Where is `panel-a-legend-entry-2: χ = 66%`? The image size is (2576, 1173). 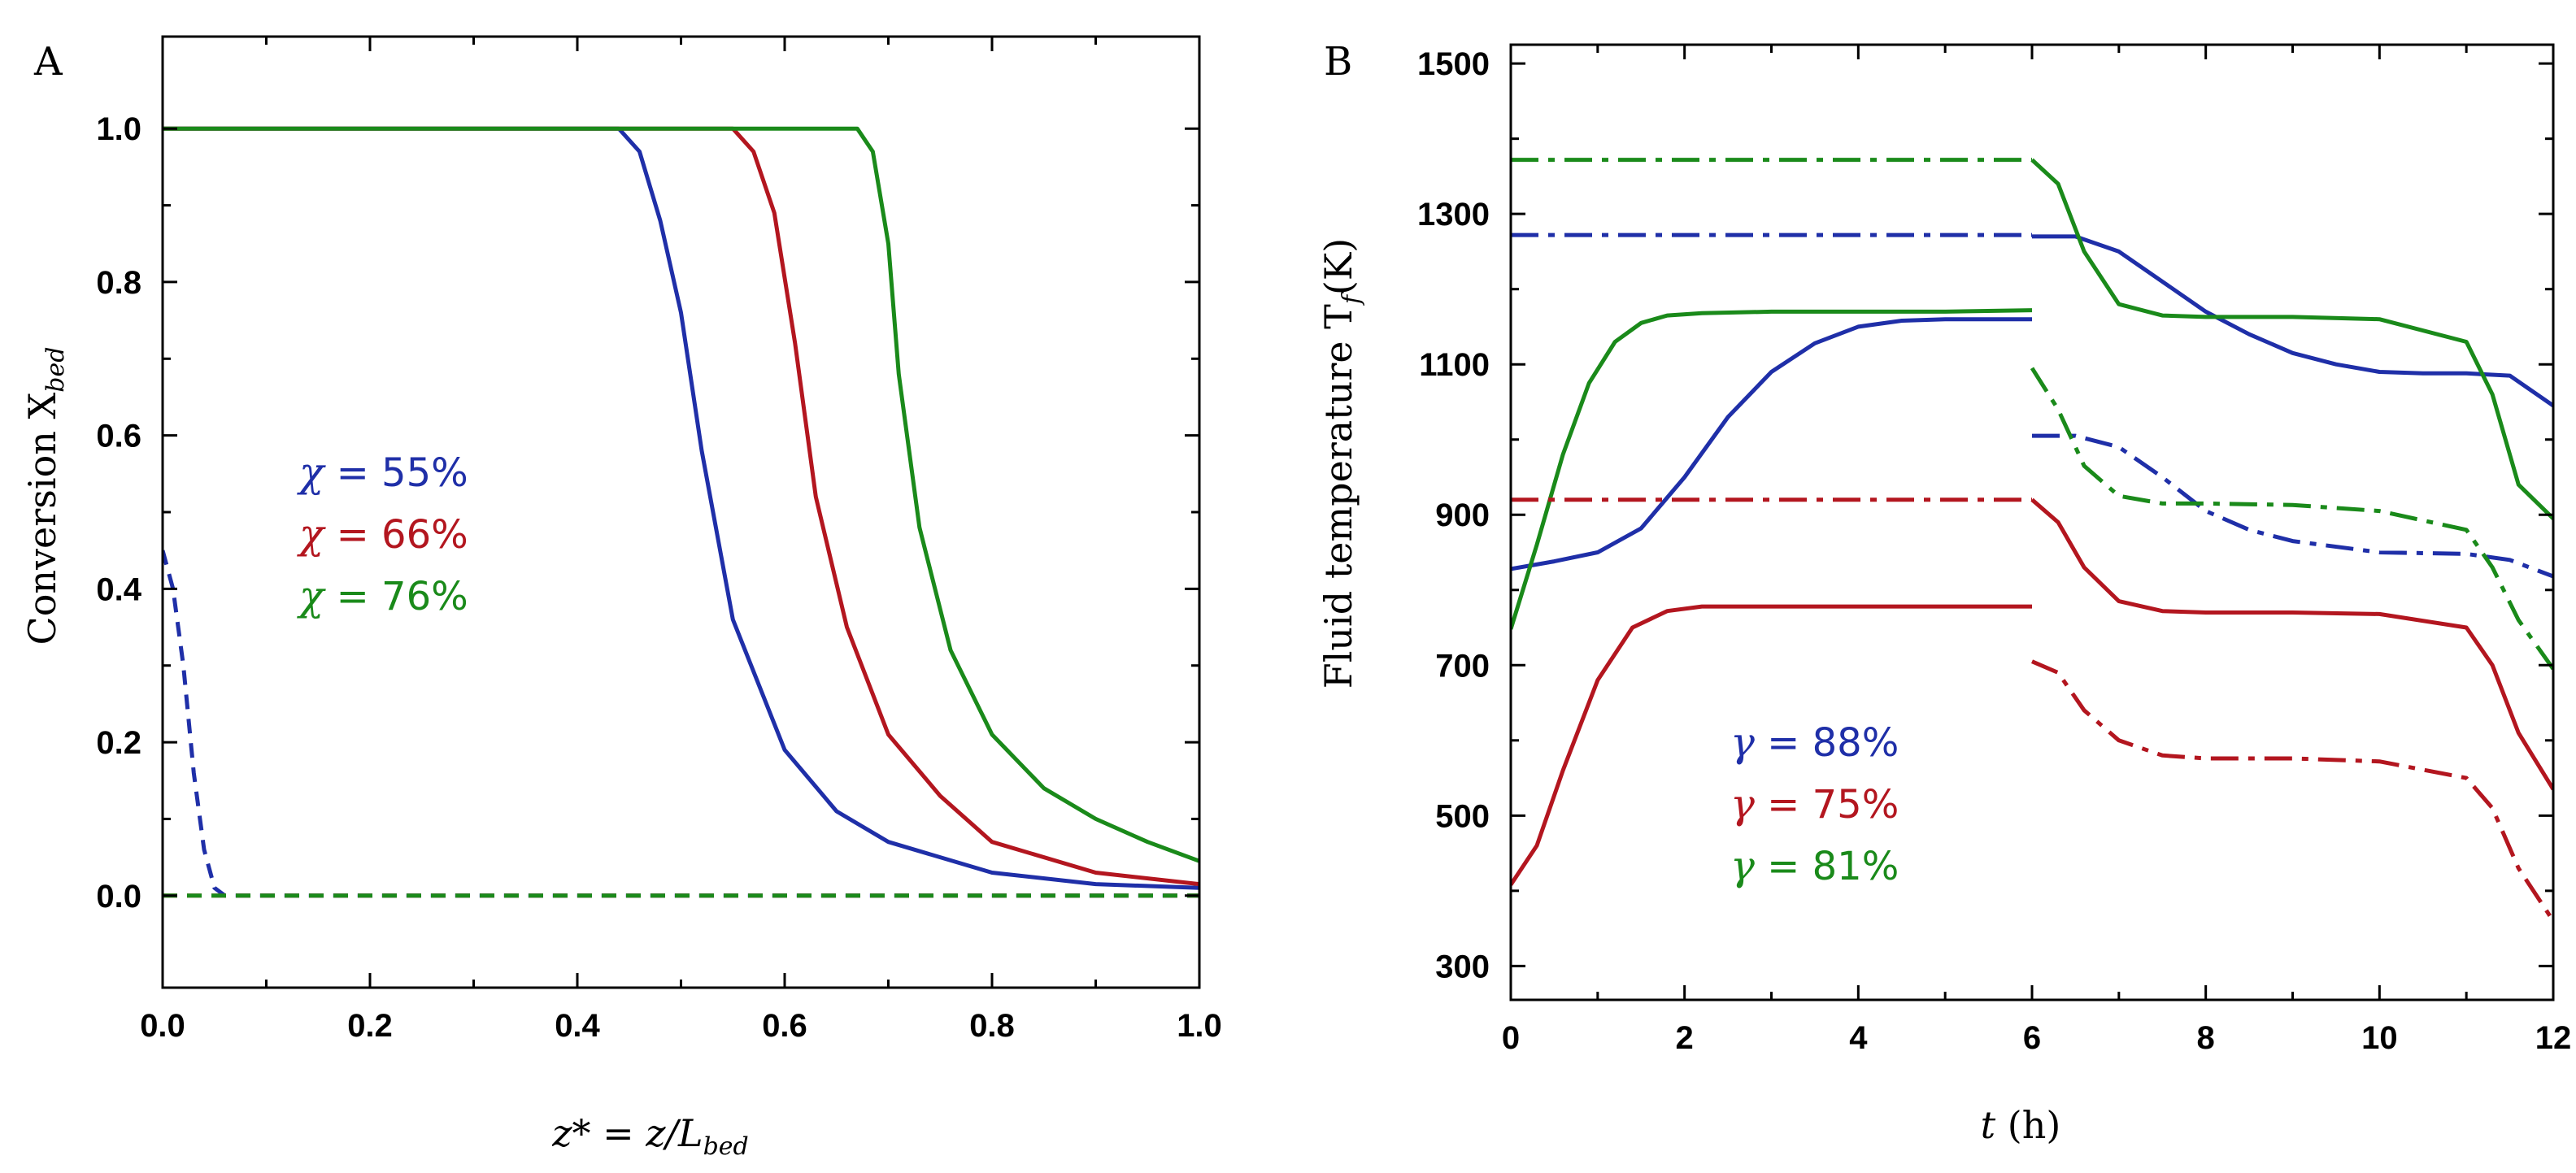 panel-a-legend-entry-2: χ = 66% is located at coordinates (383, 534).